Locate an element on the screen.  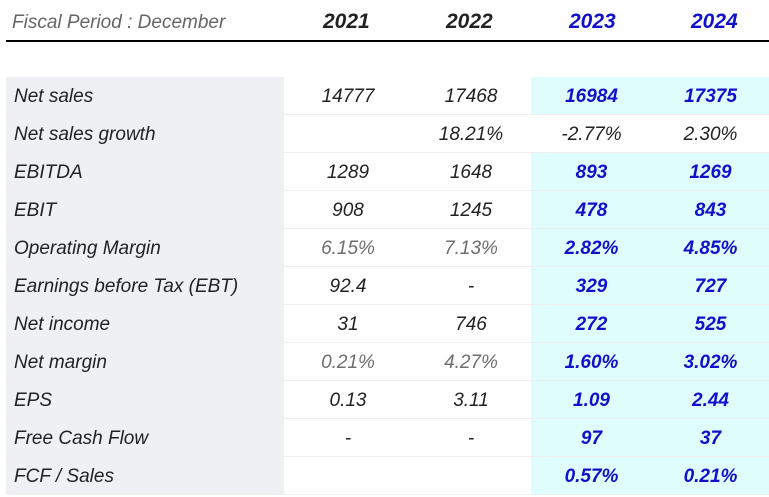
row-label: Net income is located at coordinates (145, 323).